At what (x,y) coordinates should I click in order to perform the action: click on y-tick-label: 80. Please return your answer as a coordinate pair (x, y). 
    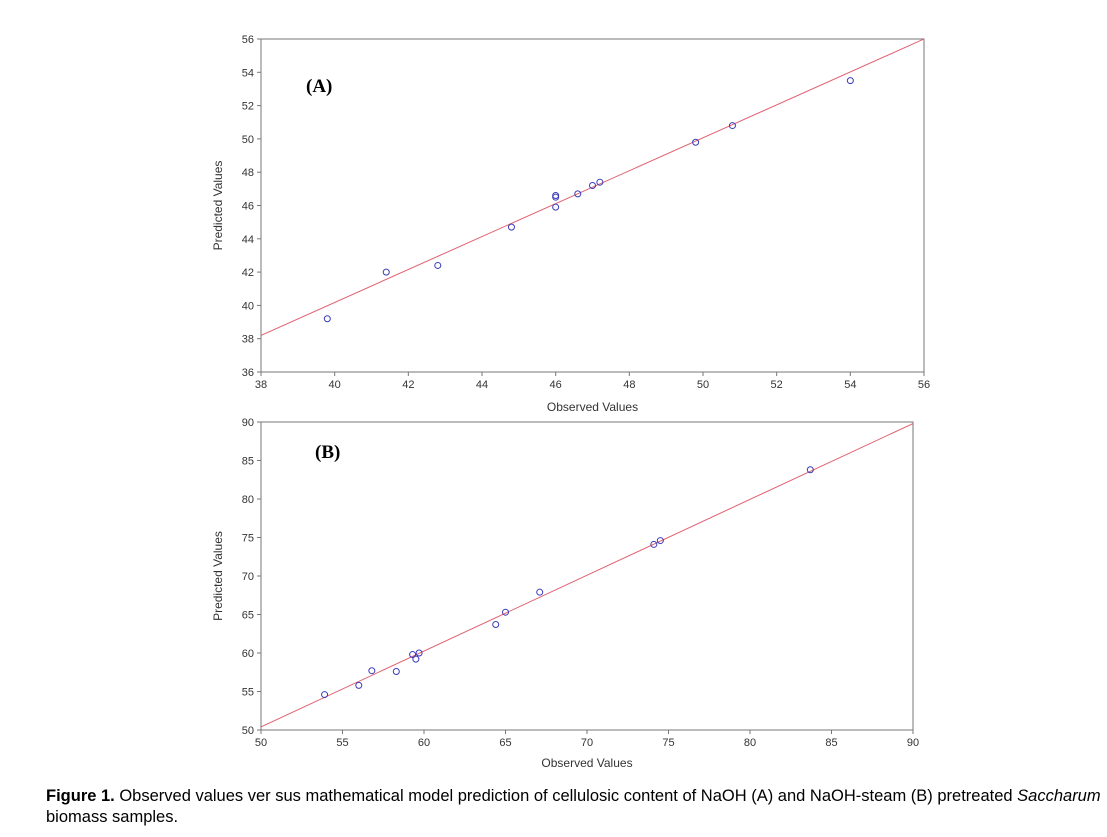
    Looking at the image, I should click on (248, 500).